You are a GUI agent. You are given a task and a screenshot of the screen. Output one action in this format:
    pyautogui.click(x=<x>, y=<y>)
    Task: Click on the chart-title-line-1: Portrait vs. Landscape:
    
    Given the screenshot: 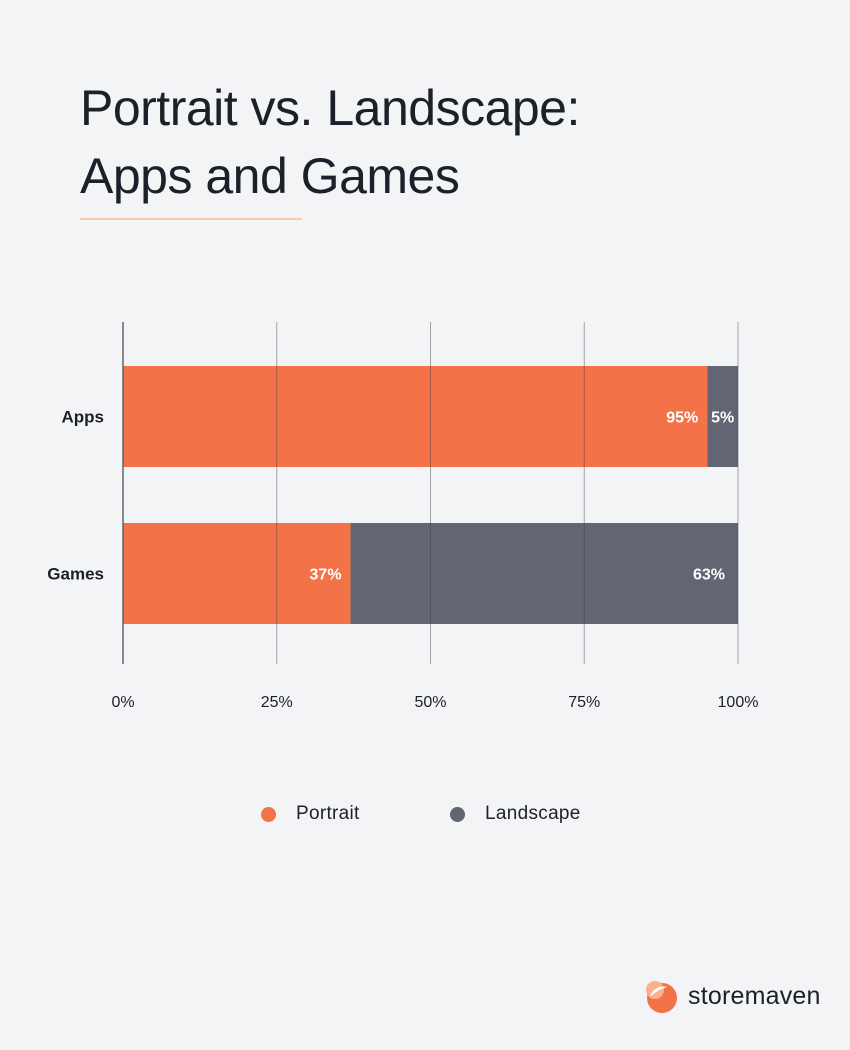 What is the action you would take?
    pyautogui.click(x=330, y=108)
    